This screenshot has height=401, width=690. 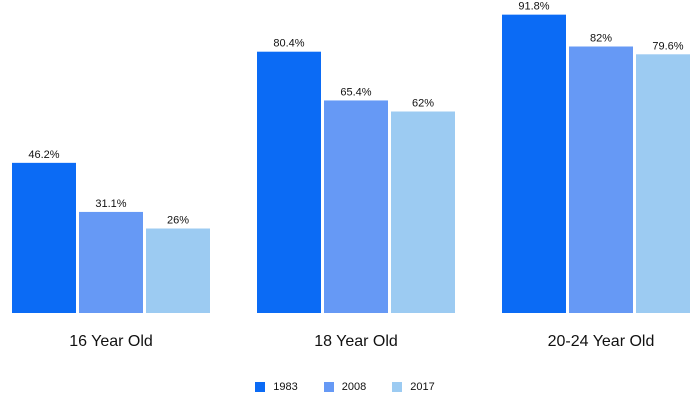 I want to click on bar-value-label: 62%, so click(x=423, y=104).